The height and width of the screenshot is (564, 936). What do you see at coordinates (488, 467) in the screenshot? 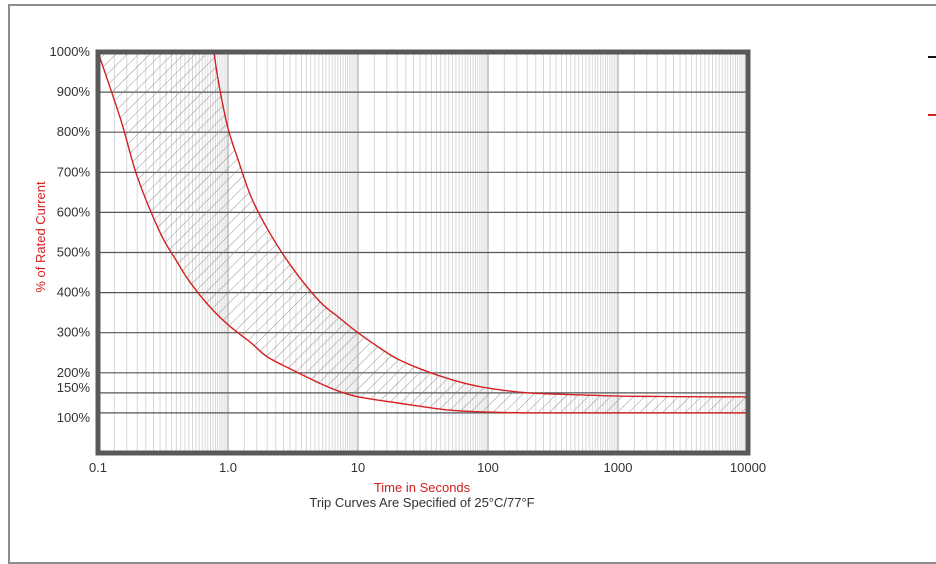
I see `x-tick-label: 100` at bounding box center [488, 467].